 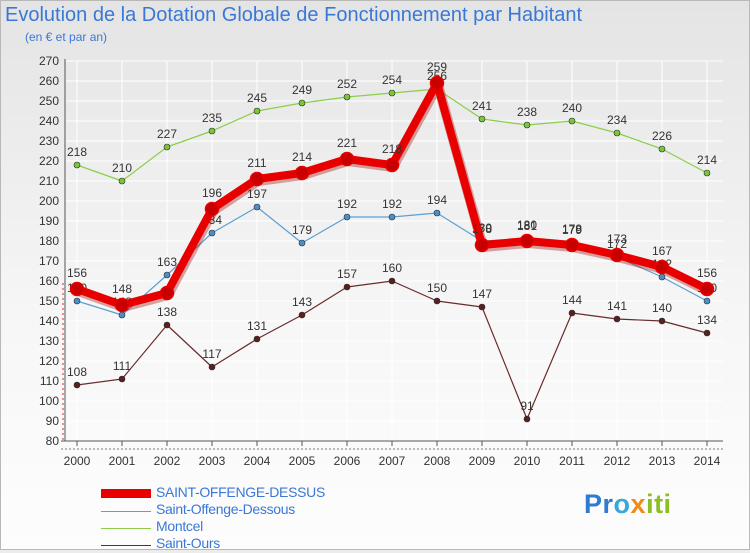 What do you see at coordinates (257, 461) in the screenshot?
I see `x-tick-label: 2004` at bounding box center [257, 461].